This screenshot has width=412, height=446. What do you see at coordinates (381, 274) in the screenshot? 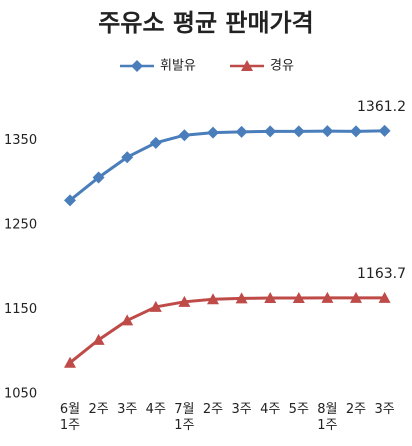
I see `value-label: 1163.7` at bounding box center [381, 274].